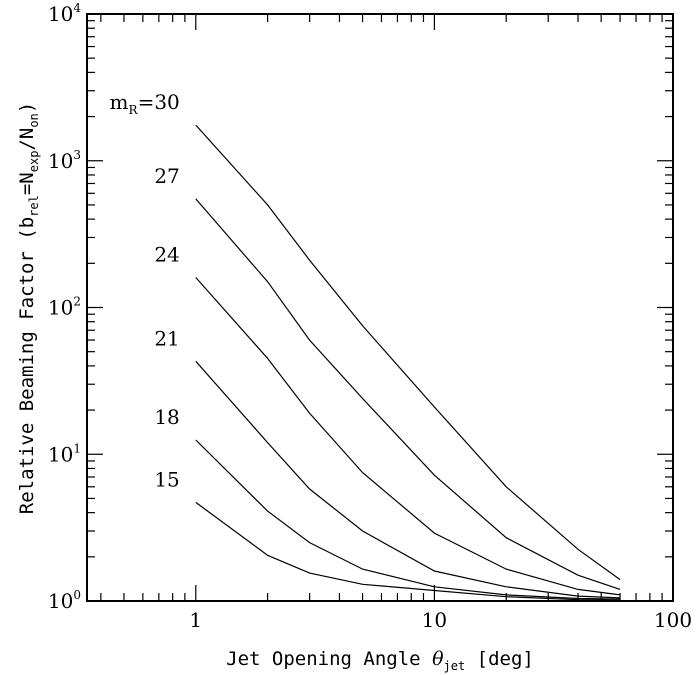  What do you see at coordinates (673, 620) in the screenshot?
I see `x-tick-label: 100` at bounding box center [673, 620].